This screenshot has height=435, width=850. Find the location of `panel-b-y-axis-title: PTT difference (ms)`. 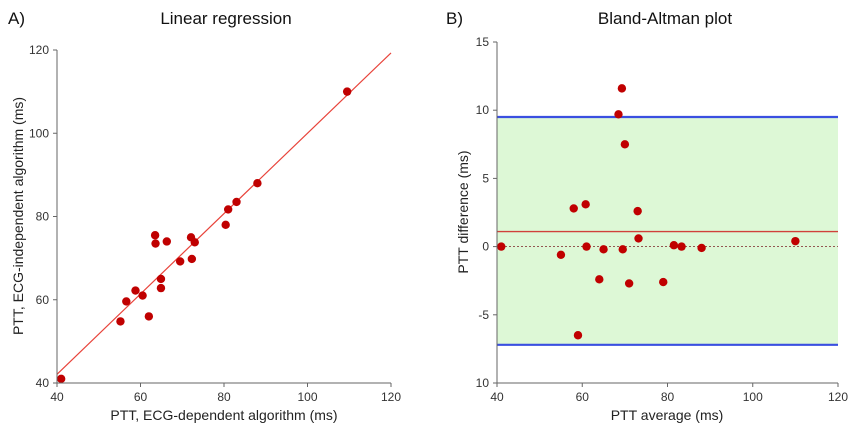

panel-b-y-axis-title: PTT difference (ms) is located at coordinates (463, 211).